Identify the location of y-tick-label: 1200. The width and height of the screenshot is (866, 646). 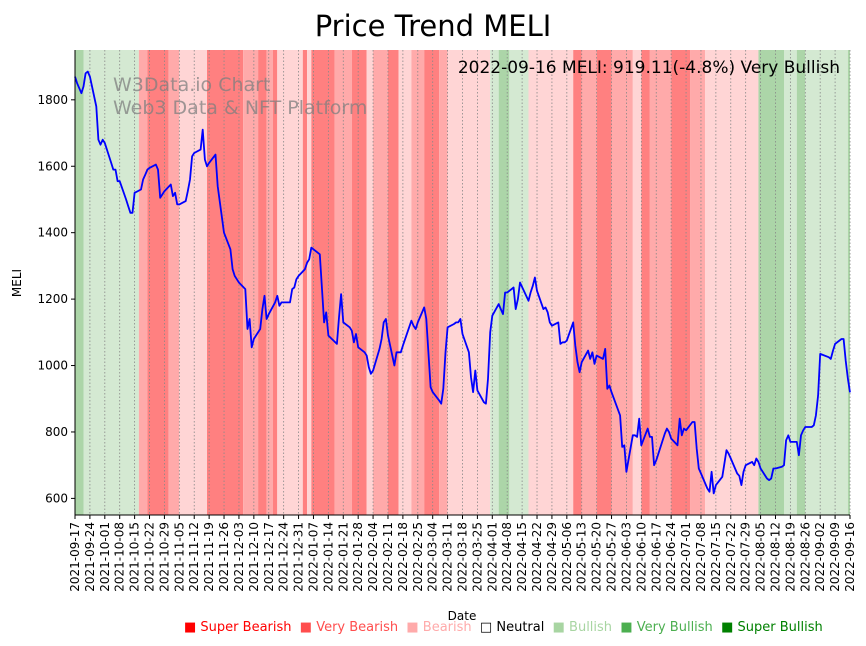
(52, 299).